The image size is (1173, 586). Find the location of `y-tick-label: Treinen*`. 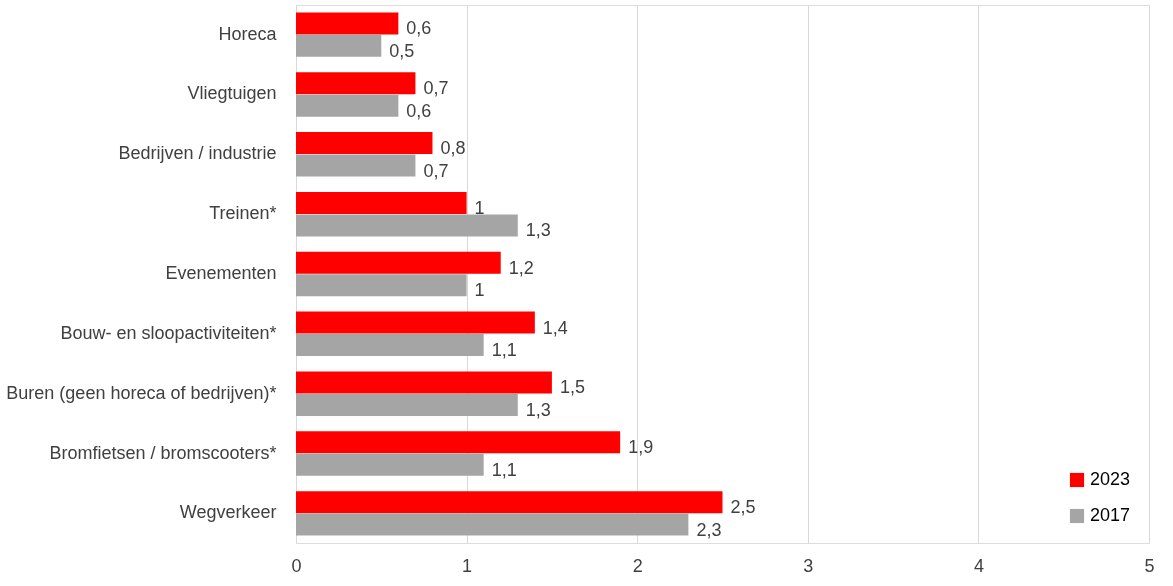

y-tick-label: Treinen* is located at coordinates (243, 213).